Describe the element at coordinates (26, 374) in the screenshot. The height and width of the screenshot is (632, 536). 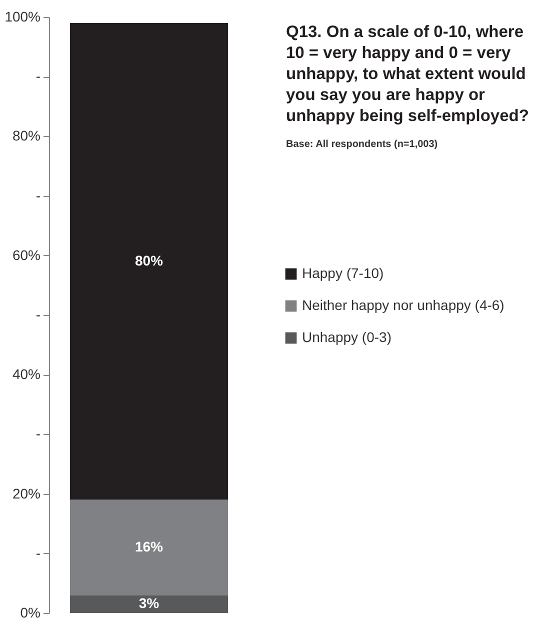
I see `y-tick-label: 40%` at that location.